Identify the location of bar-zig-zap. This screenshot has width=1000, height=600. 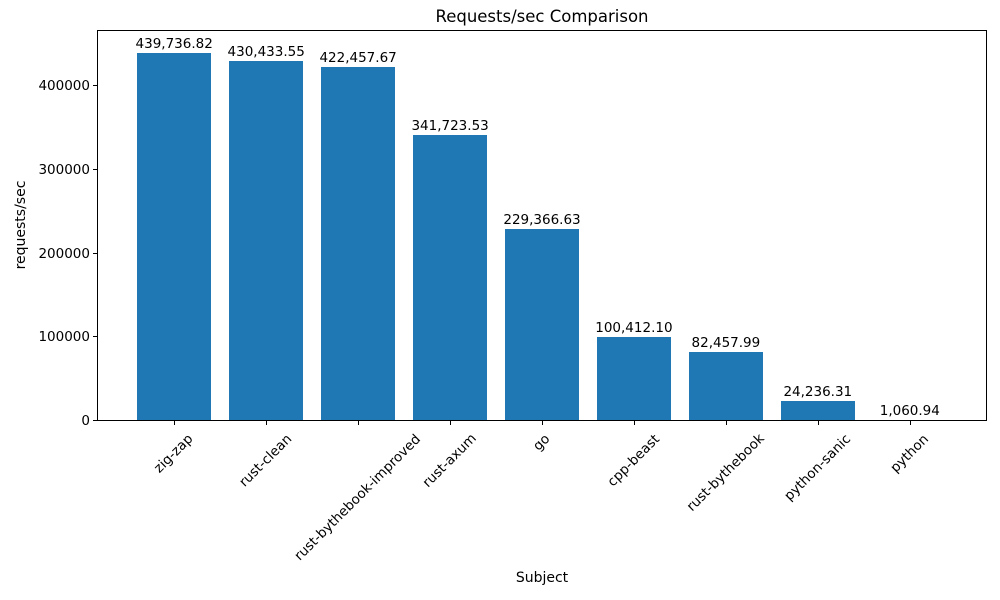
(174, 237).